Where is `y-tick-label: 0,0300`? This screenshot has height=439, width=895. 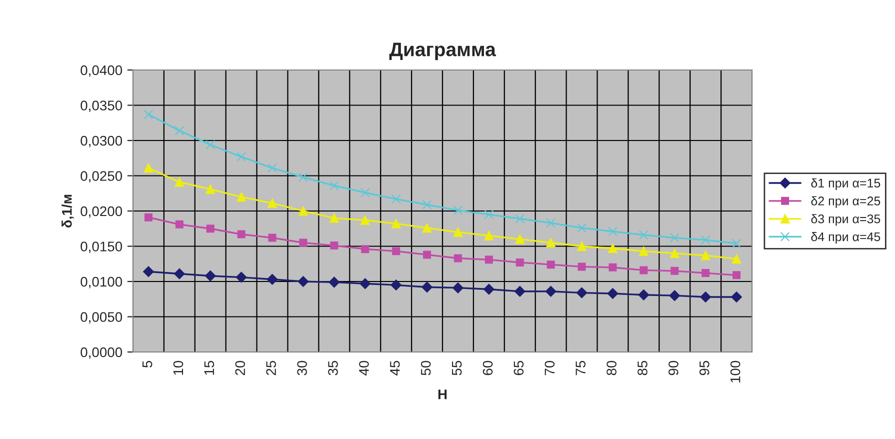
y-tick-label: 0,0300 is located at coordinates (101, 142).